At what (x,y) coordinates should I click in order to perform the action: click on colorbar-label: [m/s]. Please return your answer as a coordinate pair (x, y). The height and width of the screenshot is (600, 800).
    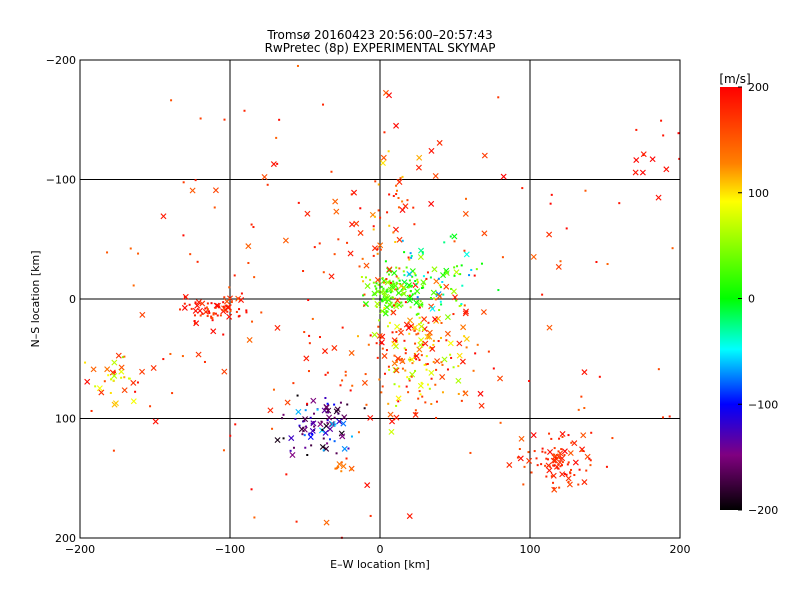
    Looking at the image, I should click on (734, 79).